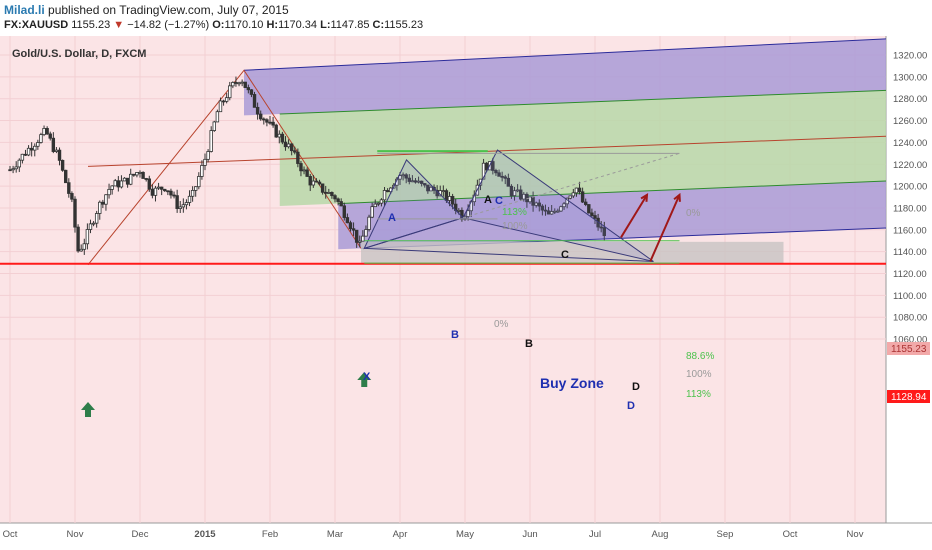 The image size is (932, 550). I want to click on price-tick-label: 1300.00, so click(910, 77).